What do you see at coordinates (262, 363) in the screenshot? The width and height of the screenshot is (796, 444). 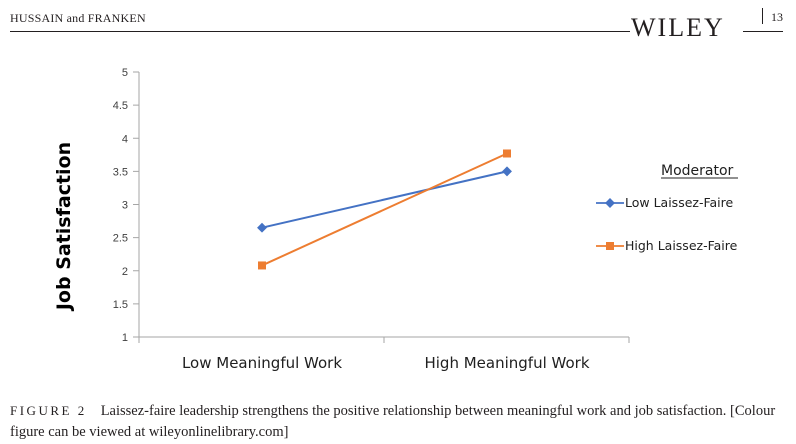 I see `x-category-low: Low Meaningful Work` at bounding box center [262, 363].